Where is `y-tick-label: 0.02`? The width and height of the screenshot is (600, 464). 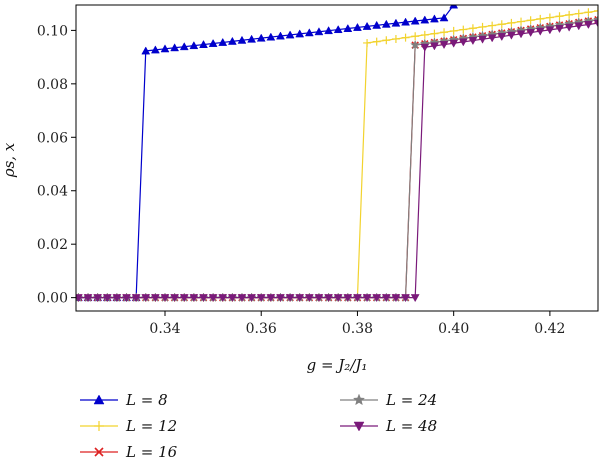 y-tick-label: 0.02 is located at coordinates (52, 245).